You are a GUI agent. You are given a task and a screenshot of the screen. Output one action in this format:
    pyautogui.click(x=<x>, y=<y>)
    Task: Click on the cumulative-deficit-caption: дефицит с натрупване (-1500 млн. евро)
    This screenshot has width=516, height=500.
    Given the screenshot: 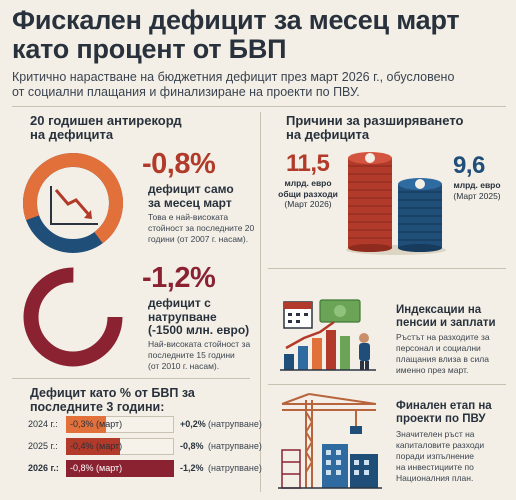 What is the action you would take?
    pyautogui.click(x=199, y=317)
    